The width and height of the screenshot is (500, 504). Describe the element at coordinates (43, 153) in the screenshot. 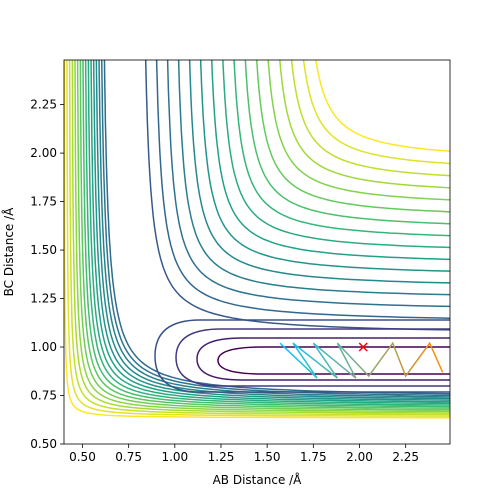

I see `y-tick-label: 2.00` at that location.